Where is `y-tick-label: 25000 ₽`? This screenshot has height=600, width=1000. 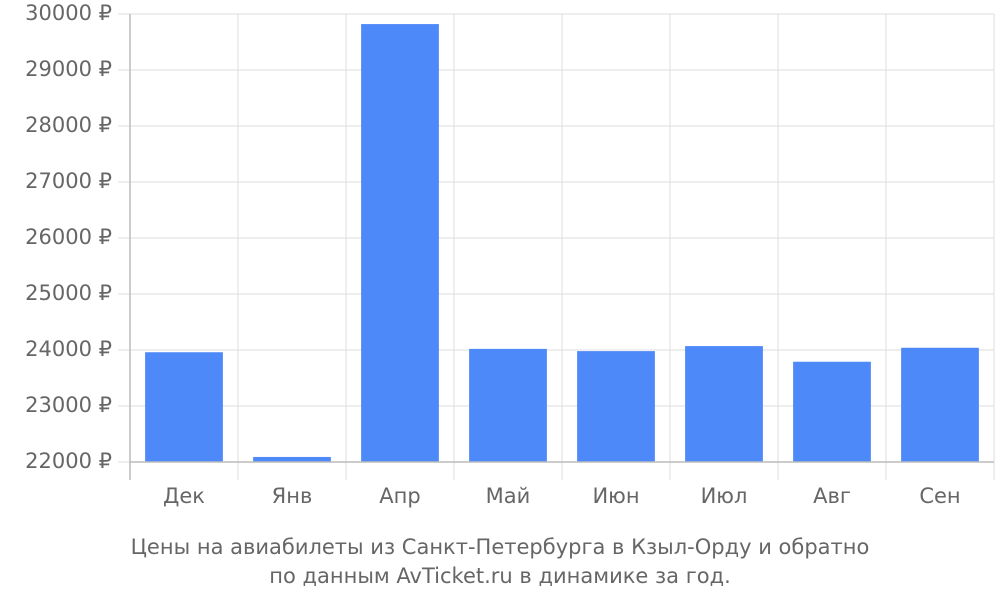
y-tick-label: 25000 ₽ is located at coordinates (68, 293).